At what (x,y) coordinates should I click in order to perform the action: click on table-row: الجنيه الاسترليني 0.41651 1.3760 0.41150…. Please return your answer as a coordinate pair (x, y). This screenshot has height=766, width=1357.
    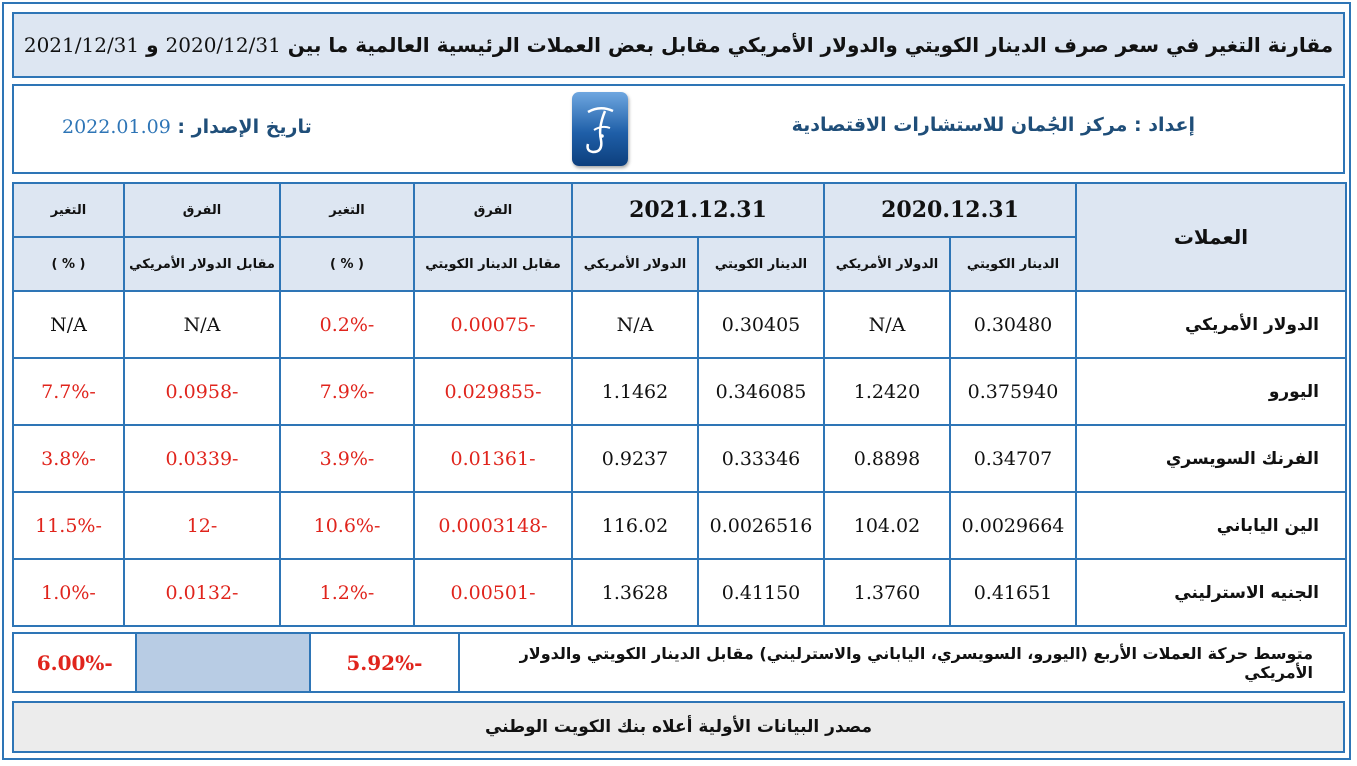
    Looking at the image, I should click on (679, 592).